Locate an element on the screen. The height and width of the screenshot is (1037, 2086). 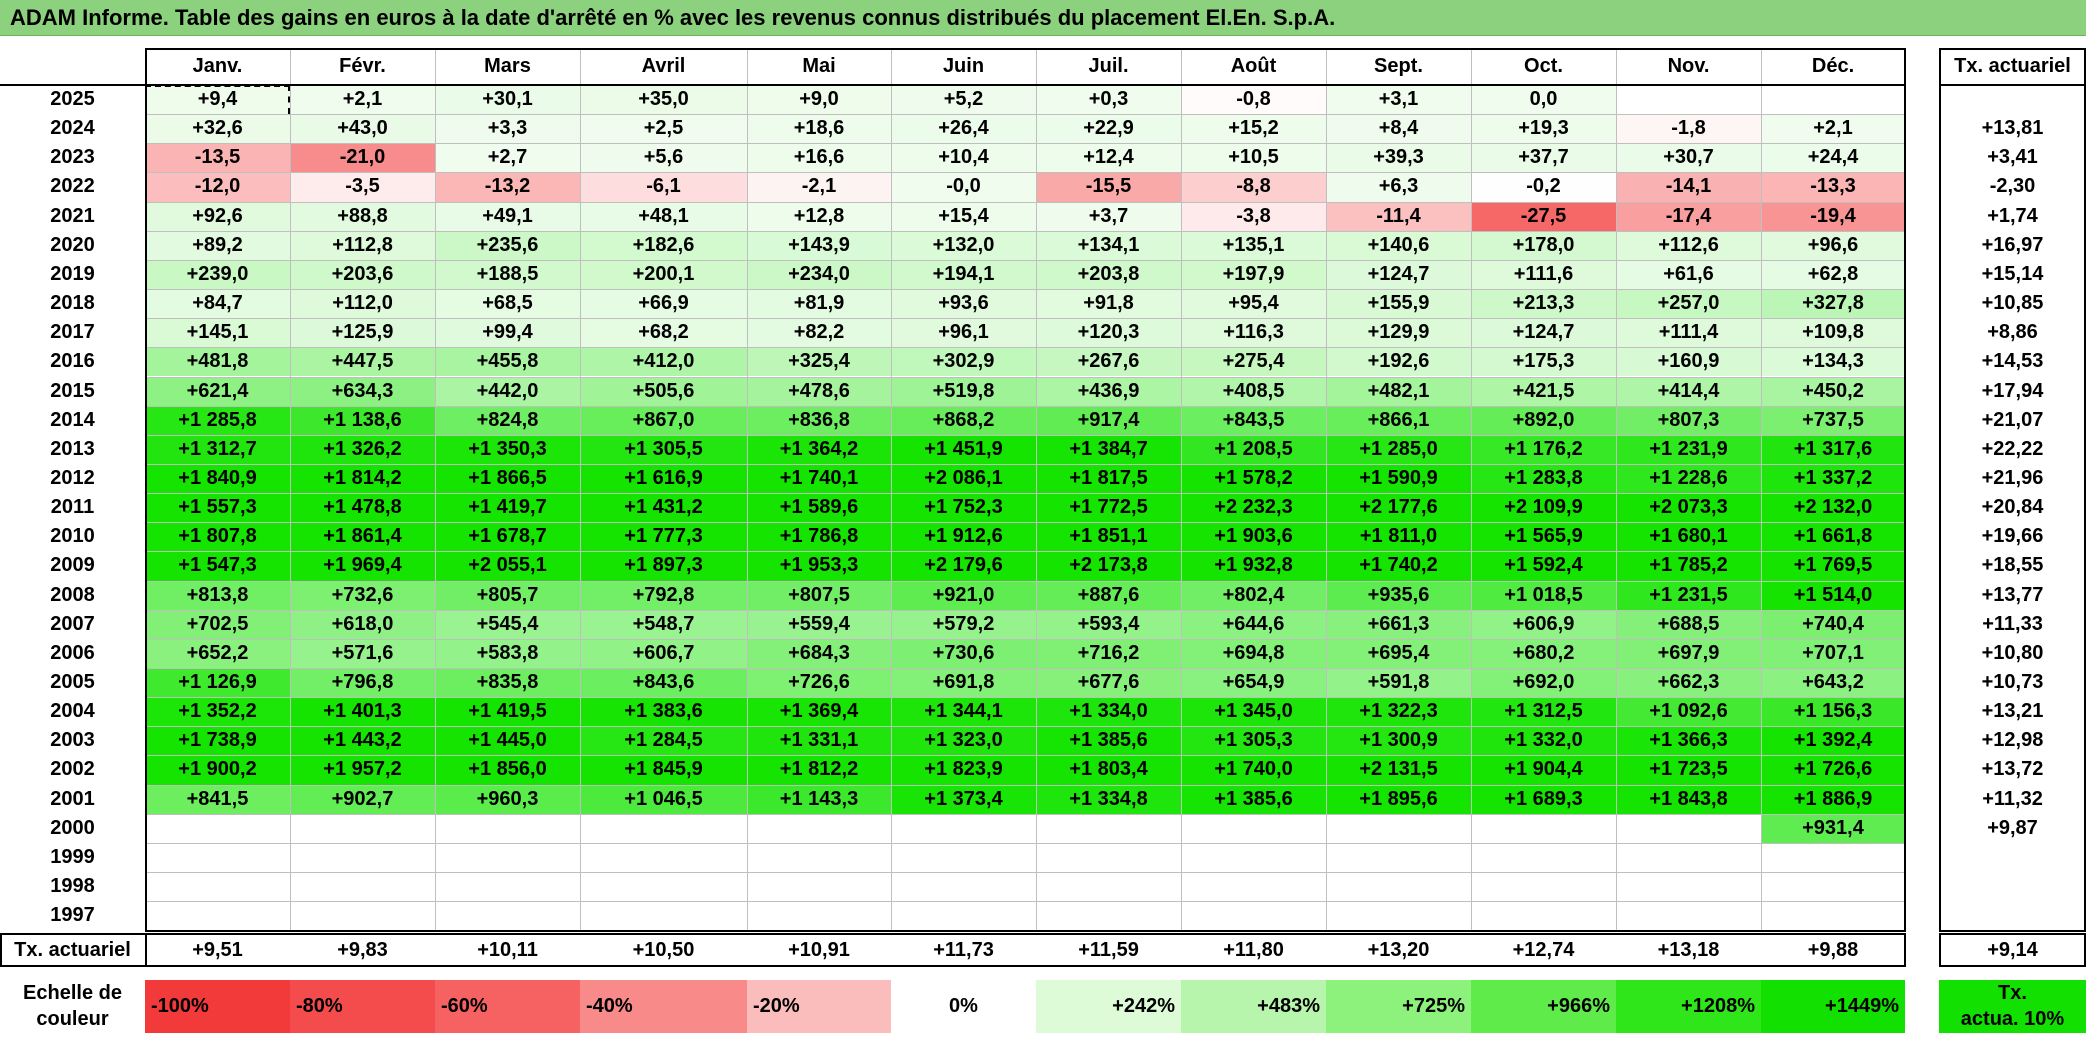
table-cell: +10,5 is located at coordinates (1253, 158).